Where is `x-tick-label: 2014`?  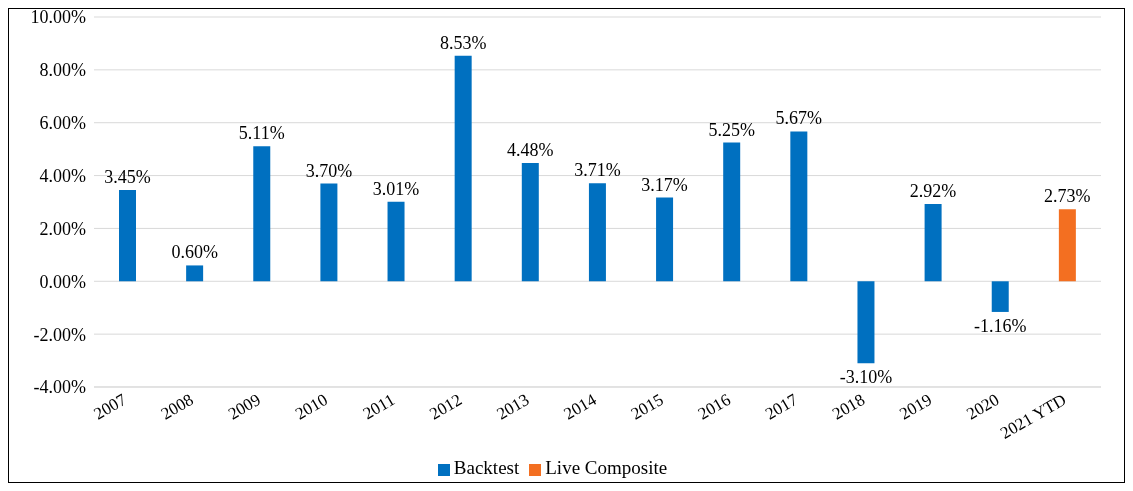
x-tick-label: 2014 is located at coordinates (580, 406).